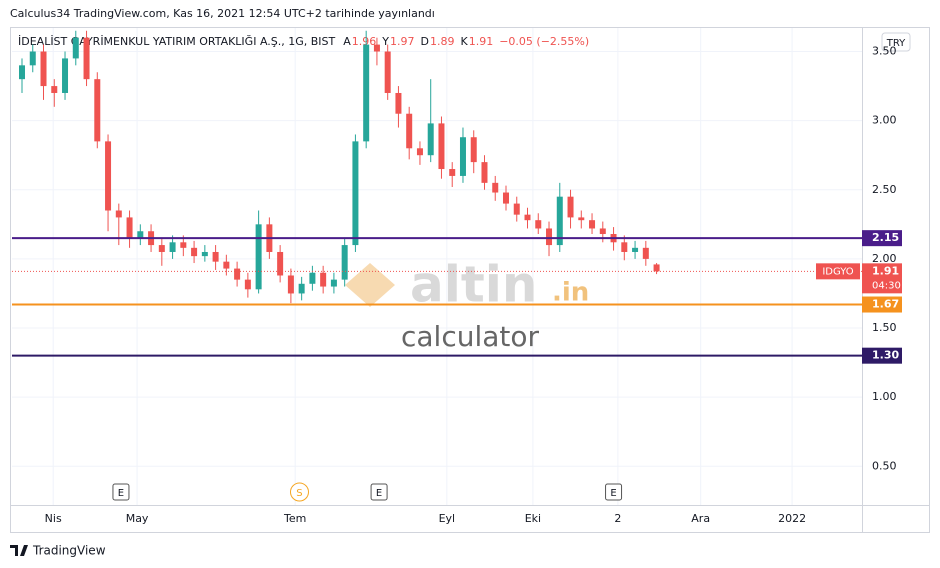  Describe the element at coordinates (885, 355) in the screenshot. I see `level-label: 1.30` at that location.